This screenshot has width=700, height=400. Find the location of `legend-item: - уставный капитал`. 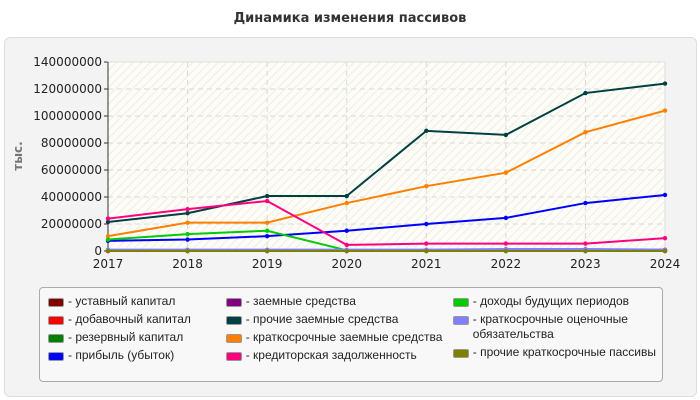

legend-item: - уставный капитал is located at coordinates (133, 301).